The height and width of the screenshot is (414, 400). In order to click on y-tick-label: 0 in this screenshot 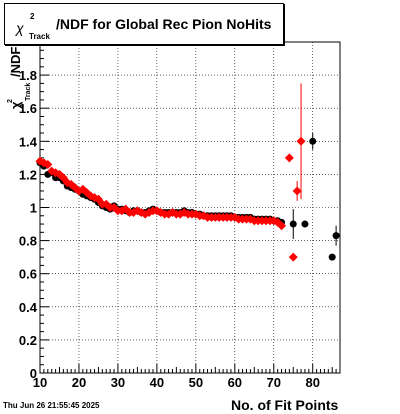, I will do `click(33, 373)`.